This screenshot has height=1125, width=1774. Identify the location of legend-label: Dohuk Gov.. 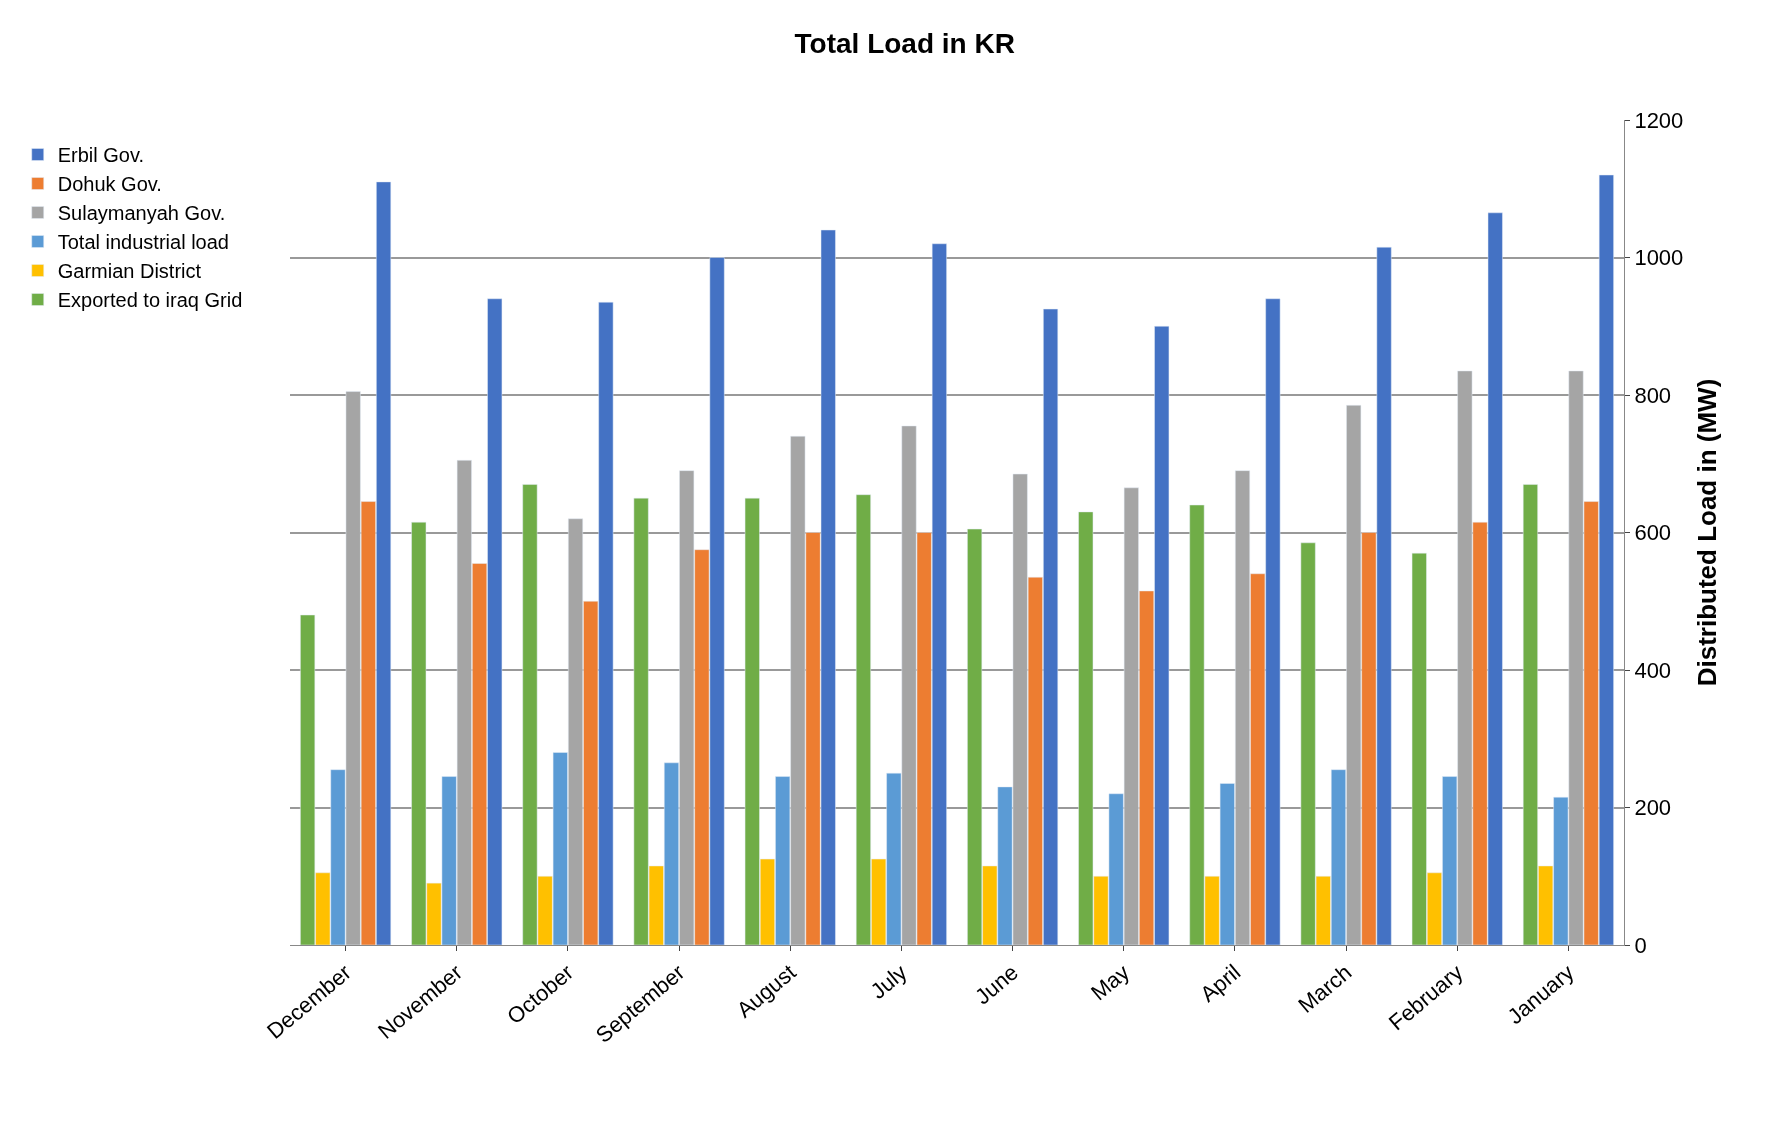
(109, 184).